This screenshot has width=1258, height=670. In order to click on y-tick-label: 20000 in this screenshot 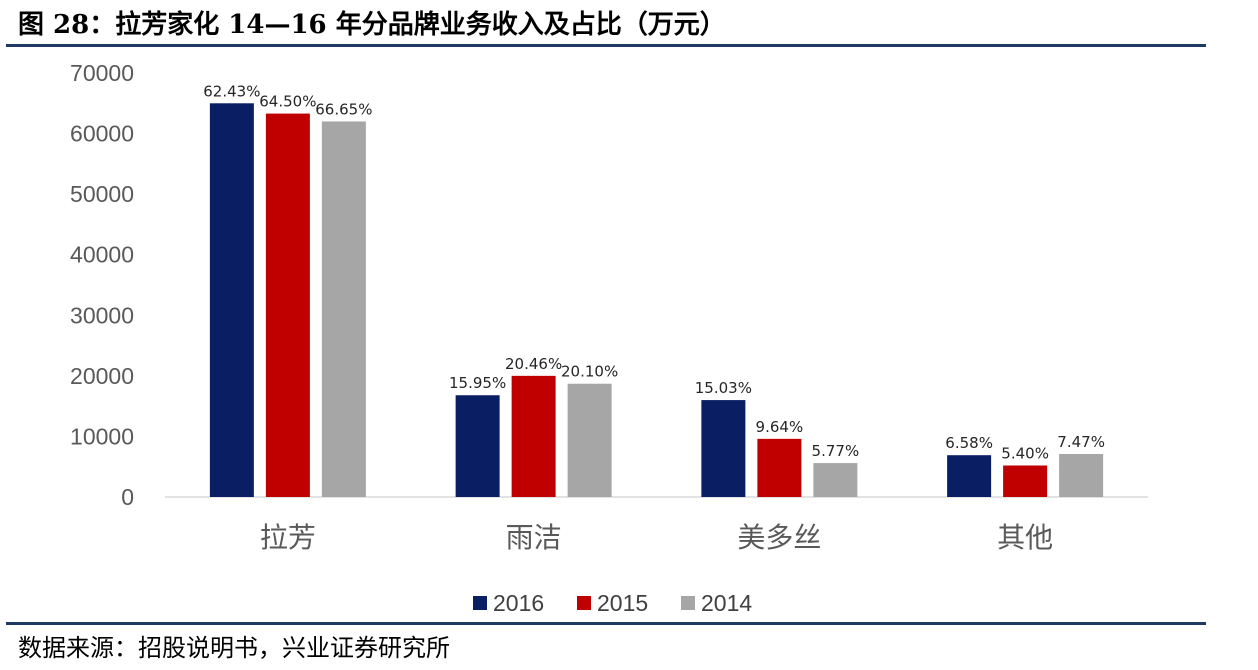, I will do `click(102, 376)`.